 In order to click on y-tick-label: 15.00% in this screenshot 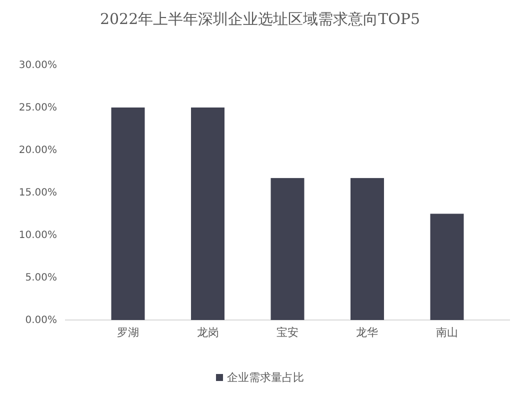, I will do `click(37, 193)`.